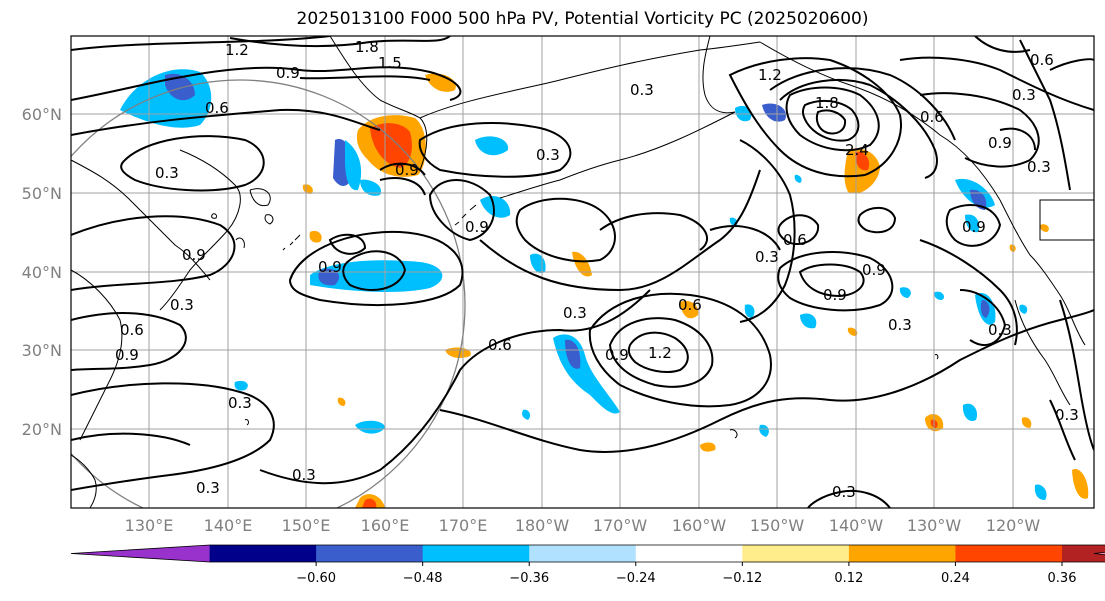 The height and width of the screenshot is (601, 1105). What do you see at coordinates (228, 525) in the screenshot?
I see `lon-label: 140°E` at bounding box center [228, 525].